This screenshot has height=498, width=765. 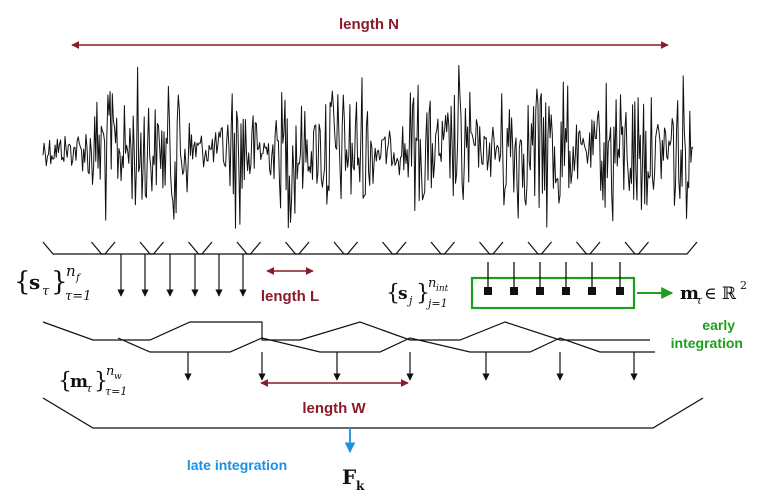 I want to click on frames-set-label: { s τ } n f τ=1, so click(x=52, y=283).